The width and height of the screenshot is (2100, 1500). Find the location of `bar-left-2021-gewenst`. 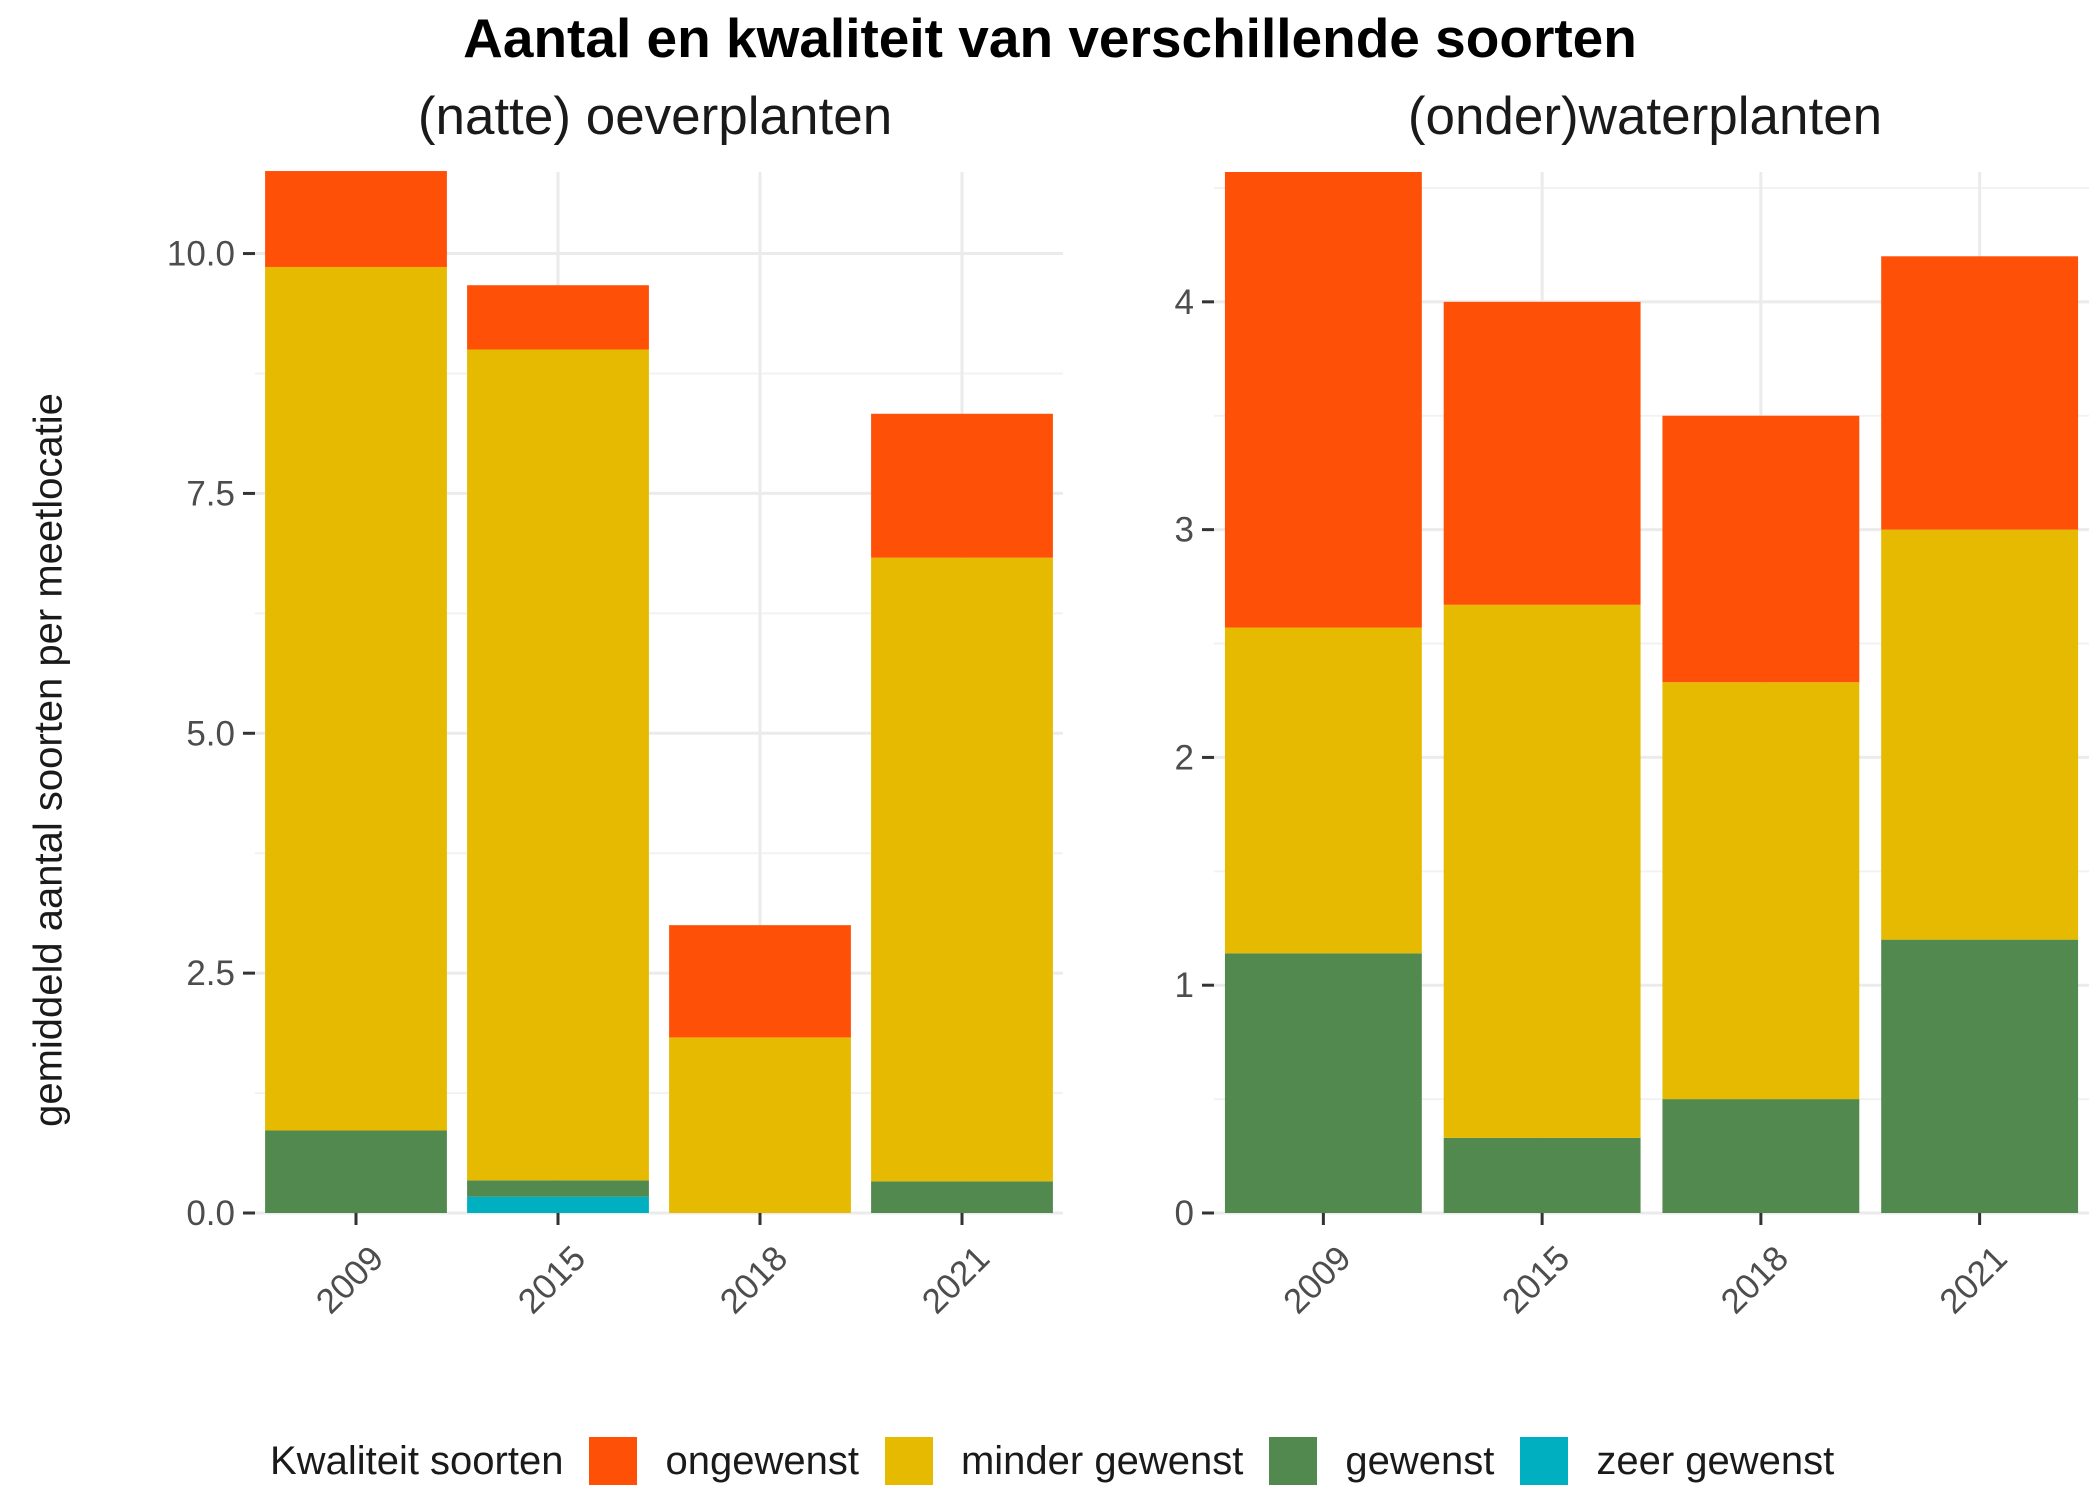

bar-left-2021-gewenst is located at coordinates (962, 1197).